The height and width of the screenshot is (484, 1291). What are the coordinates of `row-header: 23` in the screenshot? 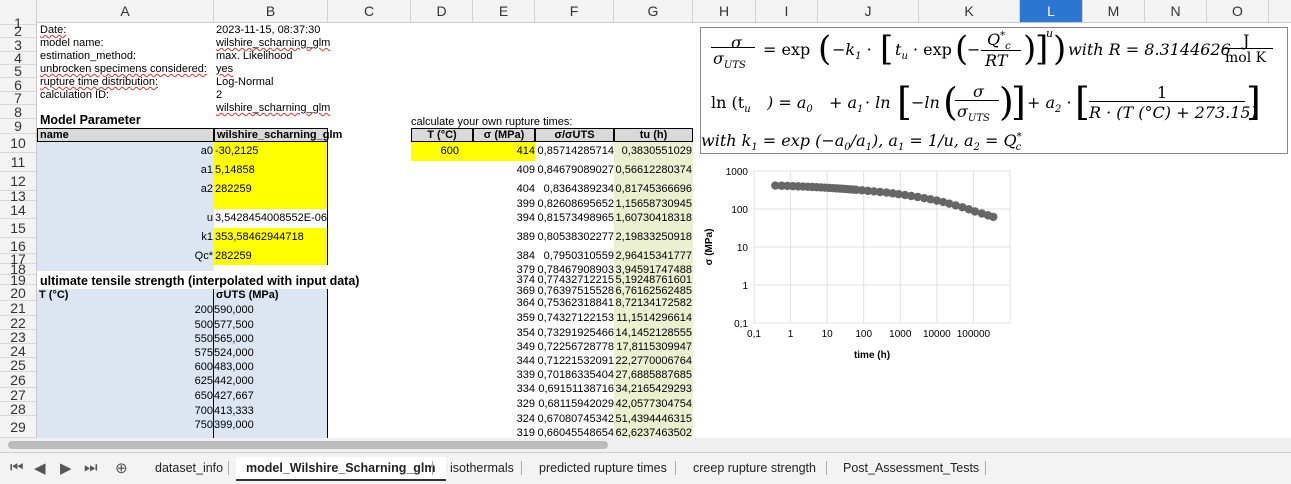 It's located at (18, 337).